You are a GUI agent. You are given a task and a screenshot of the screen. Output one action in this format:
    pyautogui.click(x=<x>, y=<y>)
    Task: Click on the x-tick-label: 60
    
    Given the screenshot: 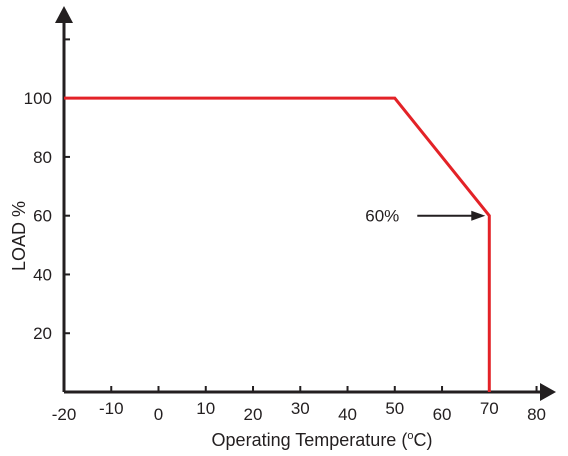 What is the action you would take?
    pyautogui.click(x=442, y=414)
    